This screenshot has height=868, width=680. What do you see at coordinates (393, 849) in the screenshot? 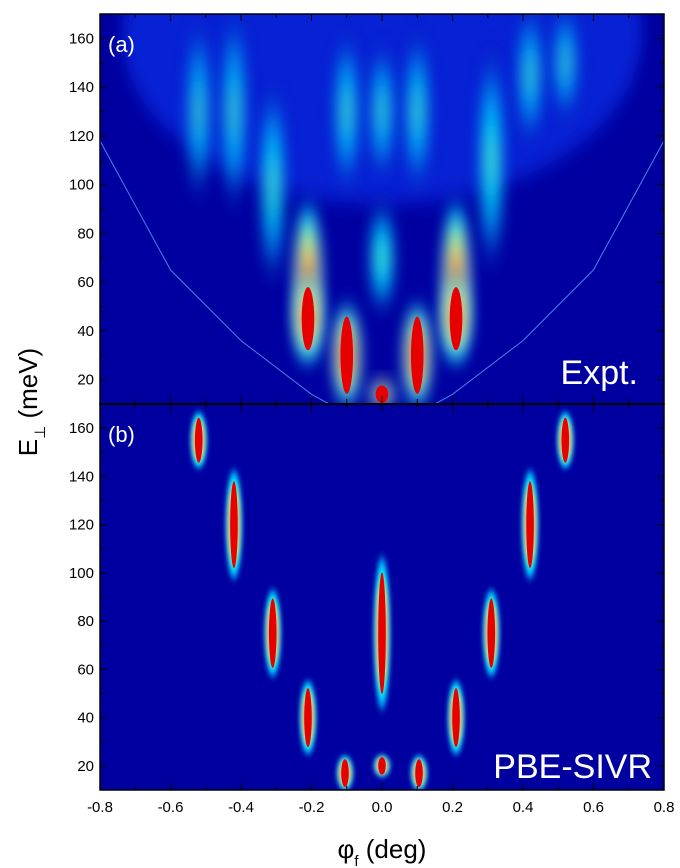
I see `x-axis-title-unit: (deg)` at bounding box center [393, 849].